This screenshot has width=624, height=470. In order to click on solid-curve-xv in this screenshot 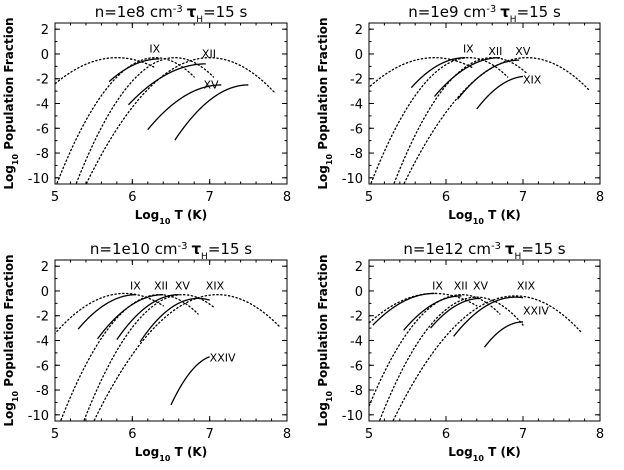, I will do `click(455, 313)`.